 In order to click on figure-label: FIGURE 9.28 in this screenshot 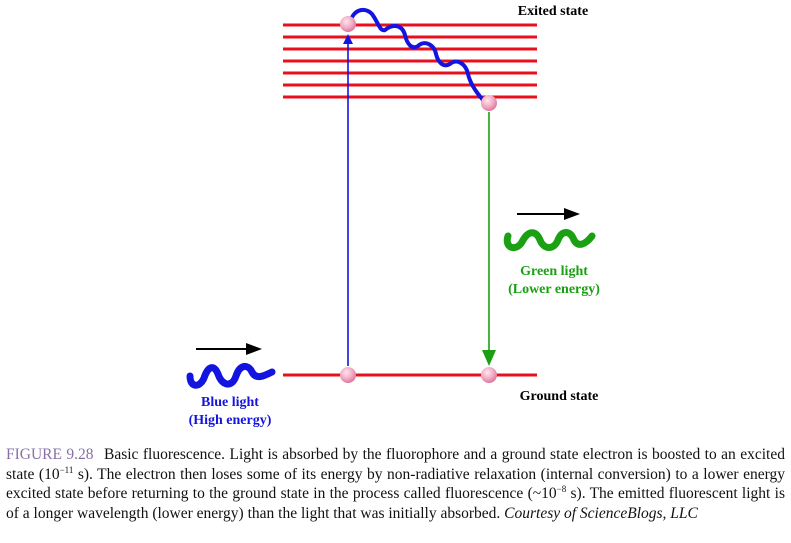, I will do `click(50, 454)`.